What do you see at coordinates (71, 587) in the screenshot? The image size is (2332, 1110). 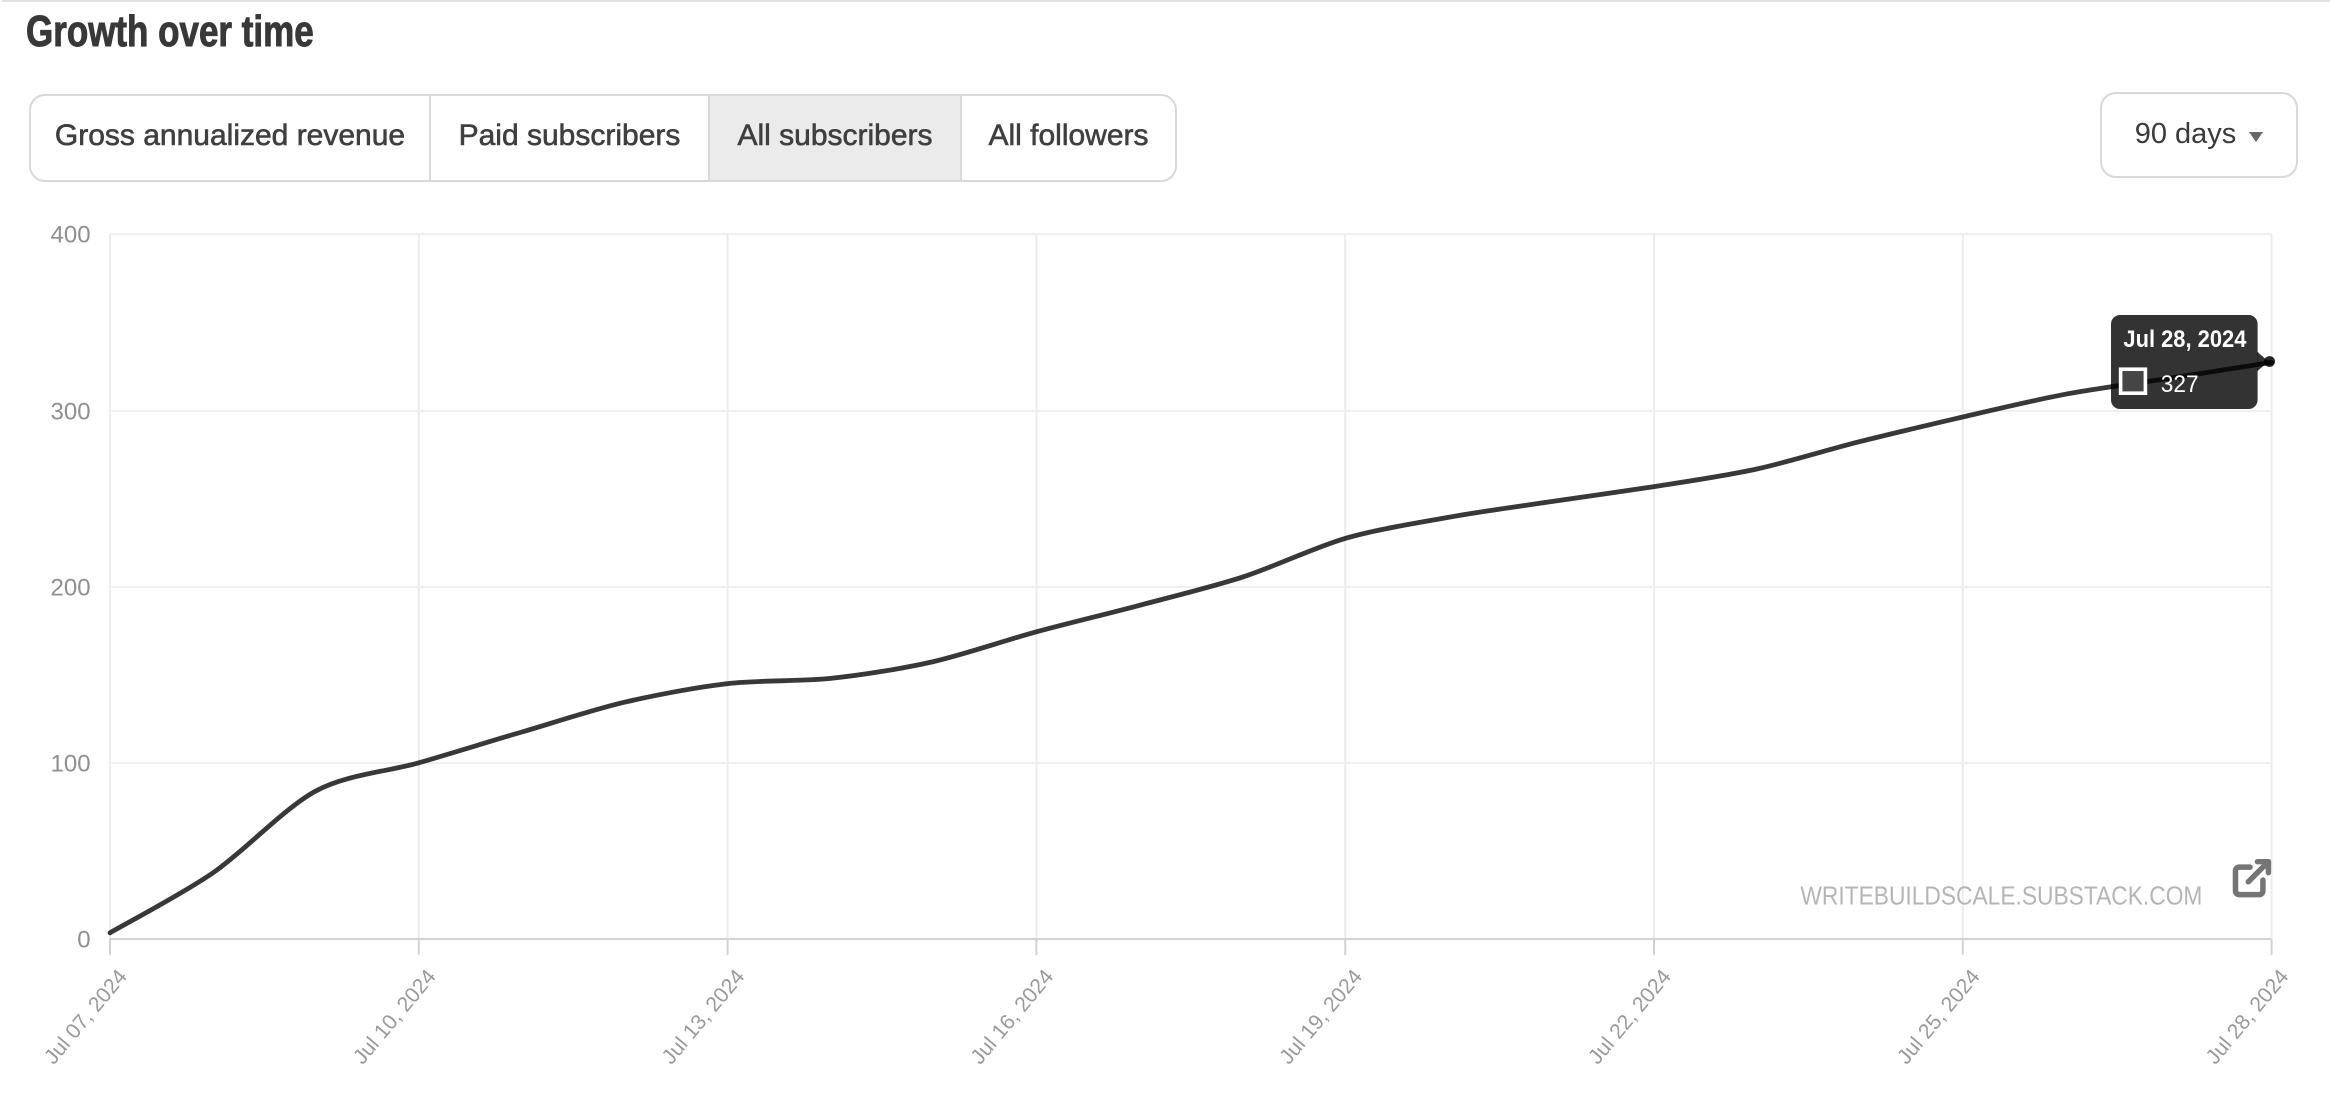 I see `svg-text: 200` at bounding box center [71, 587].